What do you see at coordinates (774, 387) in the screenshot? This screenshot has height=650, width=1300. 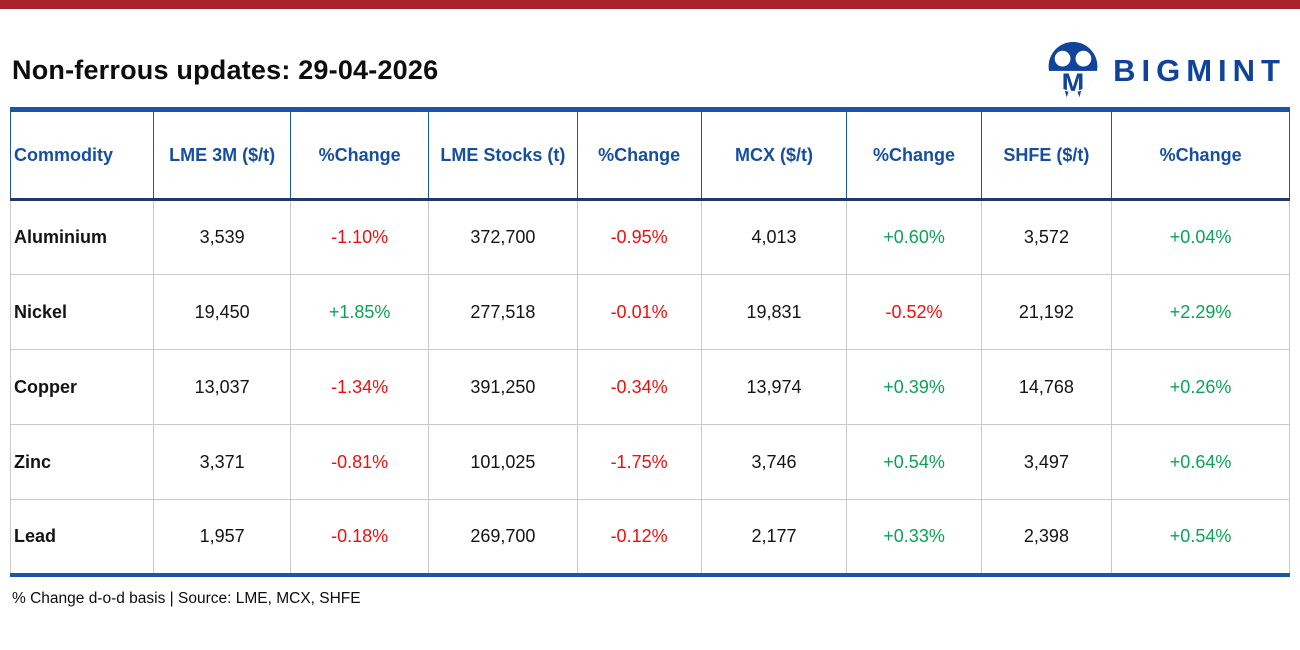 I see `value-cell: 13,974` at bounding box center [774, 387].